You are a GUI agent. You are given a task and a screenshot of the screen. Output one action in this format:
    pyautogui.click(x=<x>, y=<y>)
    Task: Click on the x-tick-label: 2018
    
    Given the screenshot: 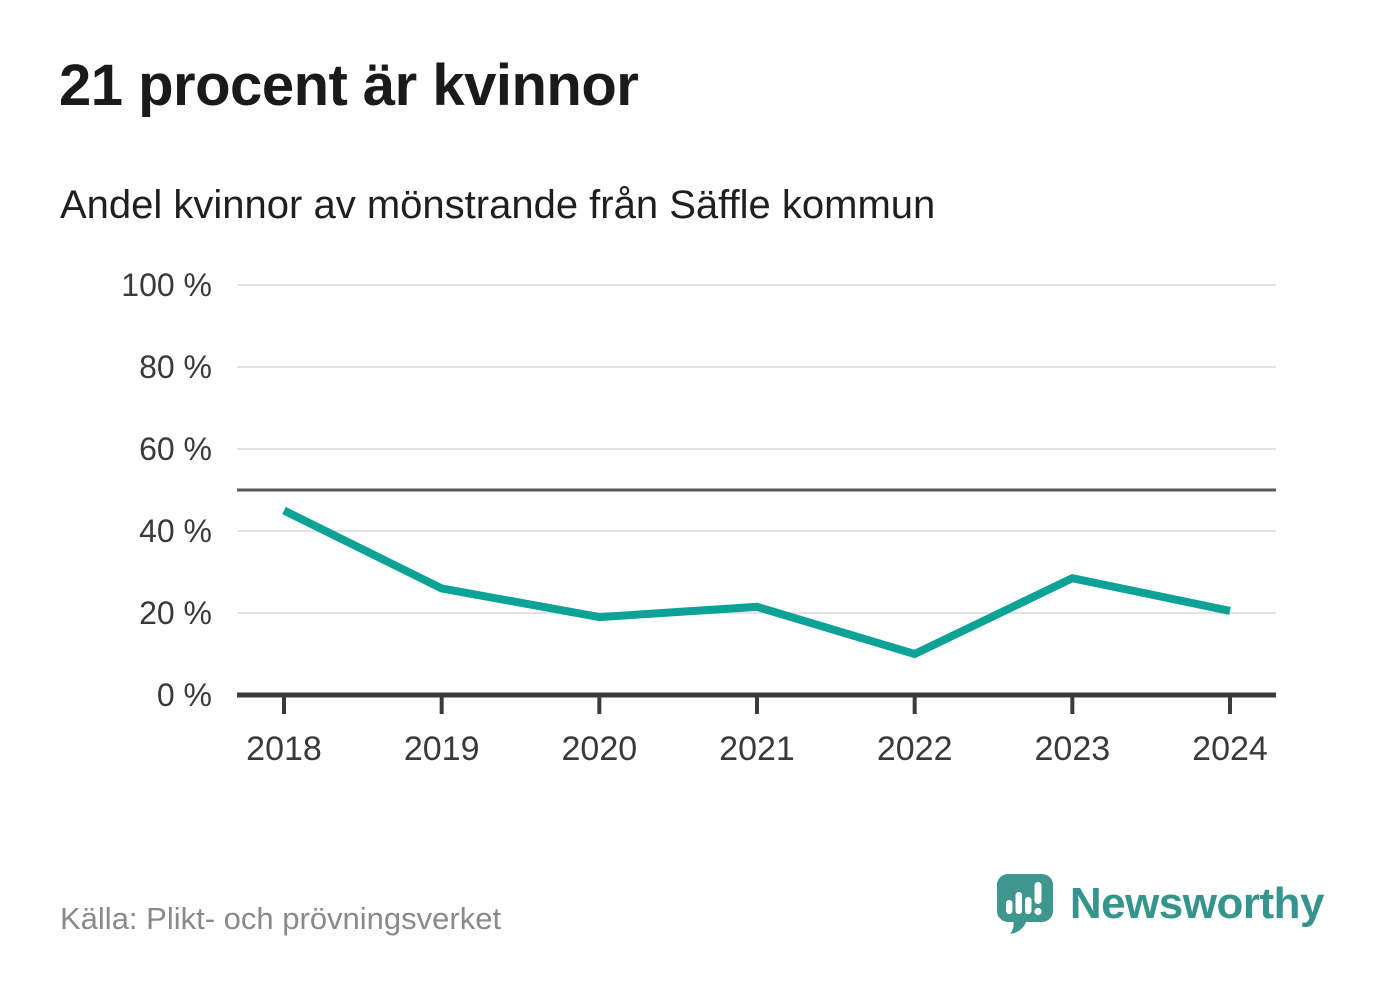 What is the action you would take?
    pyautogui.click(x=284, y=749)
    